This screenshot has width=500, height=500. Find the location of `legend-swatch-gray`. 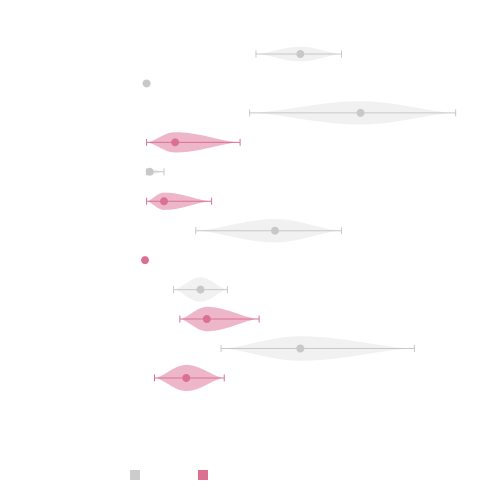

legend-swatch-gray is located at coordinates (135, 475).